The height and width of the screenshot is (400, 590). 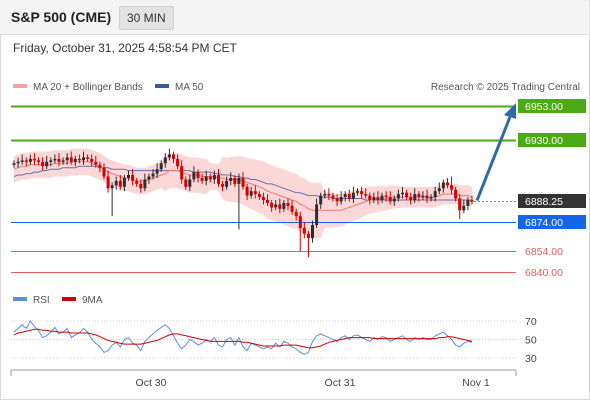 I want to click on level-label-current: 6888.25, so click(x=552, y=201).